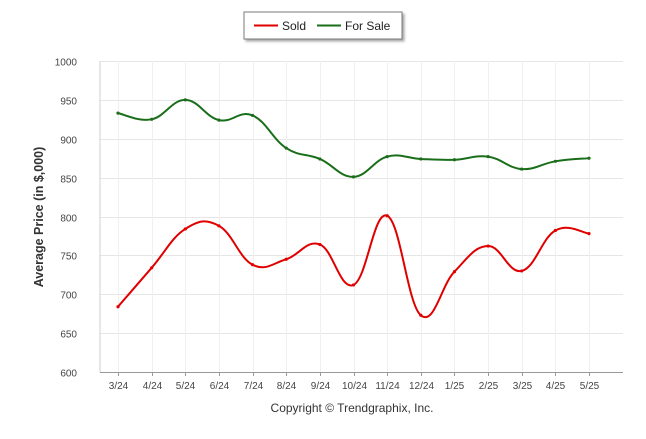  I want to click on x-tick-label: 7/24, so click(254, 386).